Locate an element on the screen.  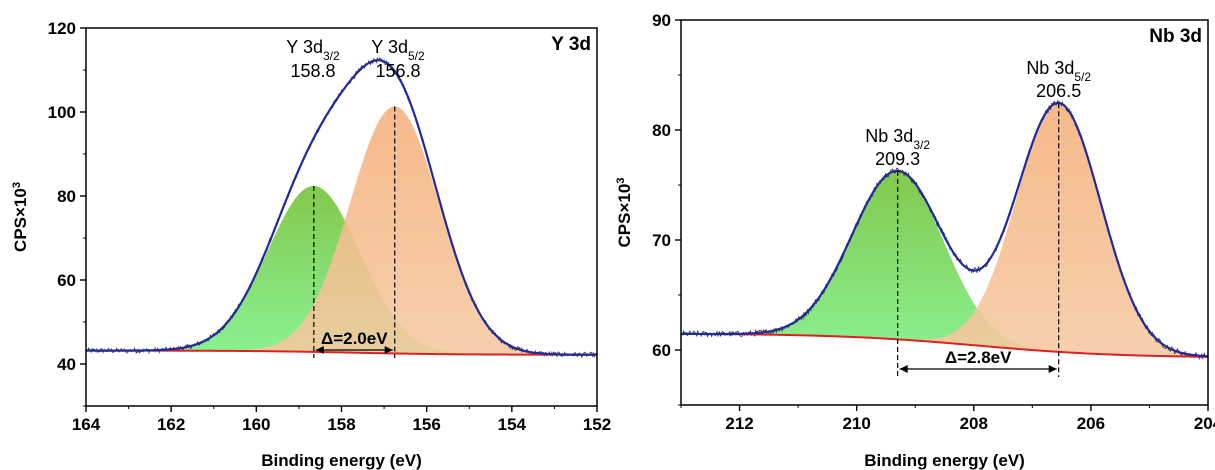
y3d-peak-name-sub: 3/2 is located at coordinates (331, 56).